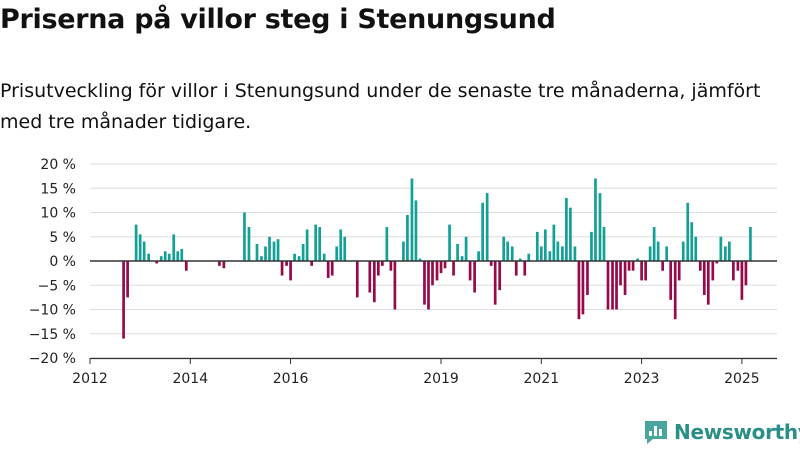 The image size is (800, 450). I want to click on x-tick-label: 2019, so click(441, 379).